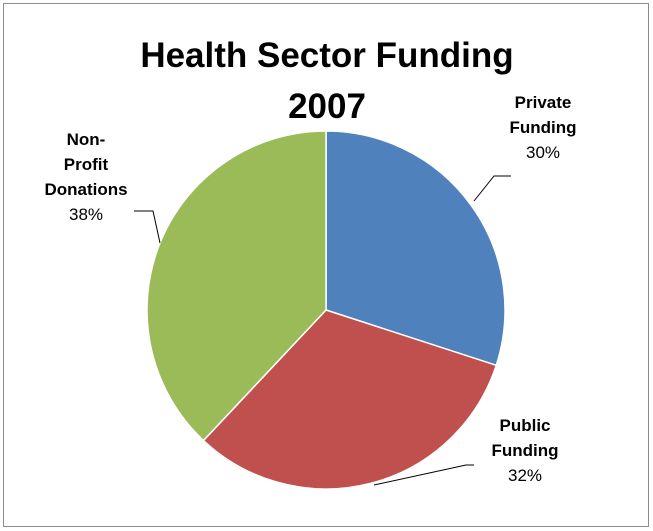 This screenshot has width=653, height=531. I want to click on slice-value-label: 30%, so click(543, 152).